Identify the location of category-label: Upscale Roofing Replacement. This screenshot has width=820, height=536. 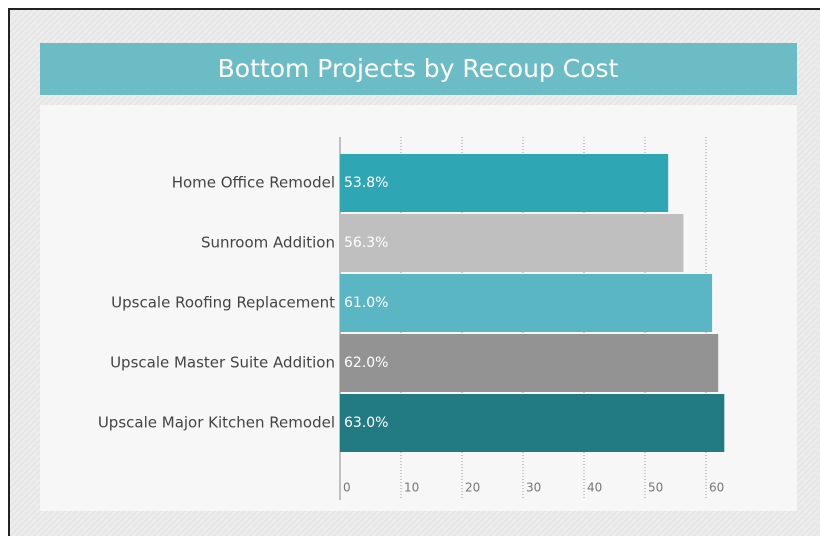
(223, 303).